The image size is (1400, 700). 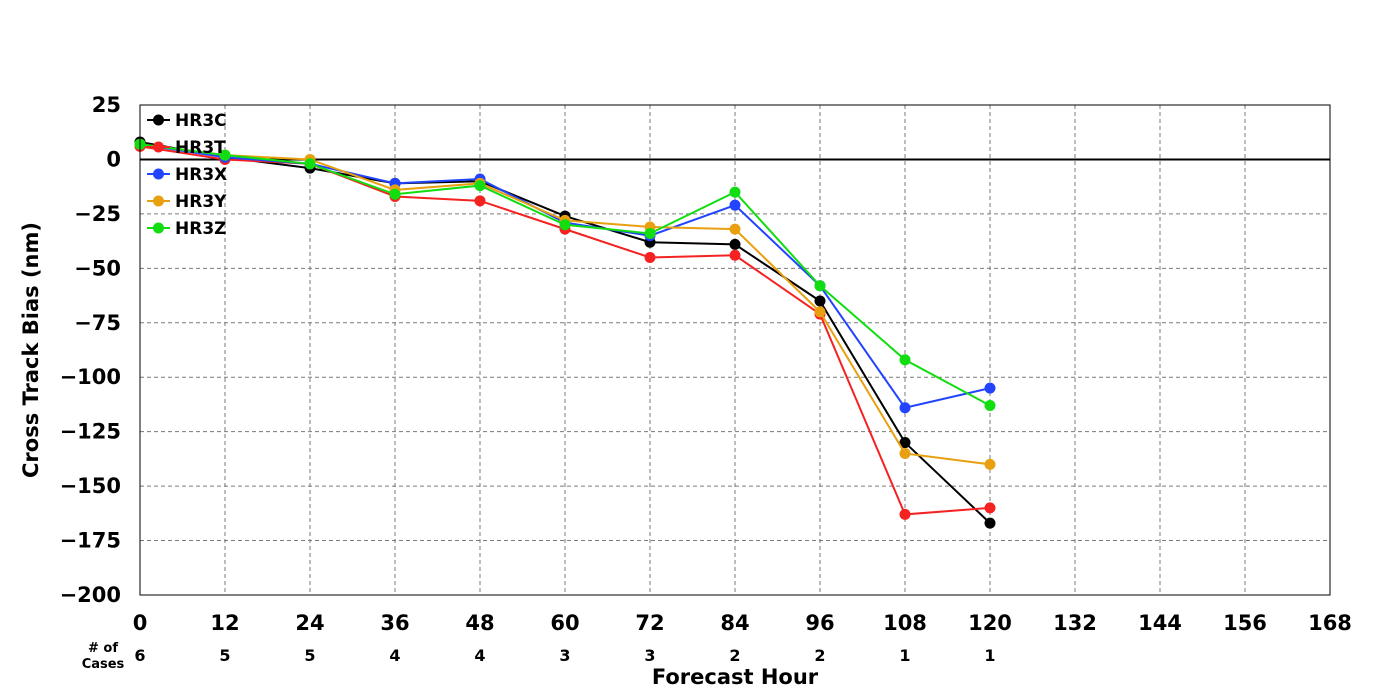 I want to click on legend-label: HR3Z, so click(x=200, y=229).